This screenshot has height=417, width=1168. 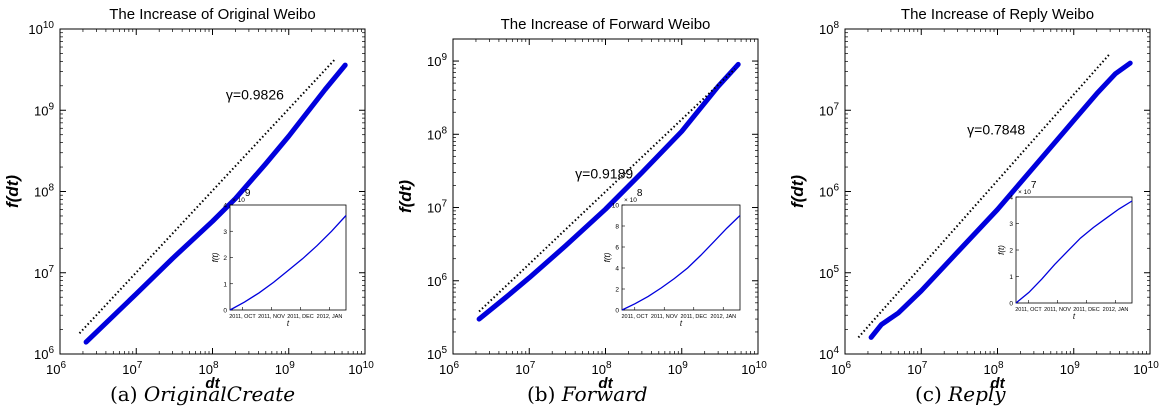 I want to click on caption-name: OriginalCreate, so click(x=219, y=394).